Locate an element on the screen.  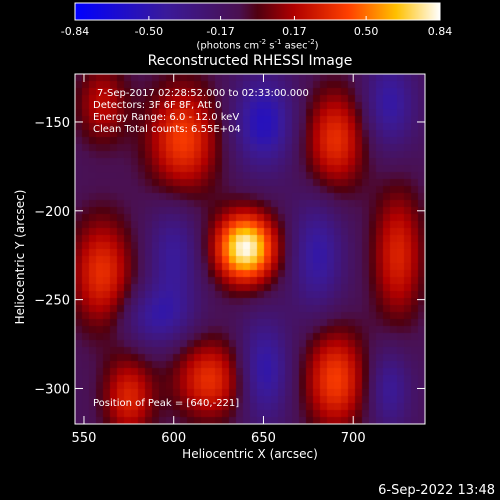
colorbar-tick-label: -0.50 is located at coordinates (149, 31).